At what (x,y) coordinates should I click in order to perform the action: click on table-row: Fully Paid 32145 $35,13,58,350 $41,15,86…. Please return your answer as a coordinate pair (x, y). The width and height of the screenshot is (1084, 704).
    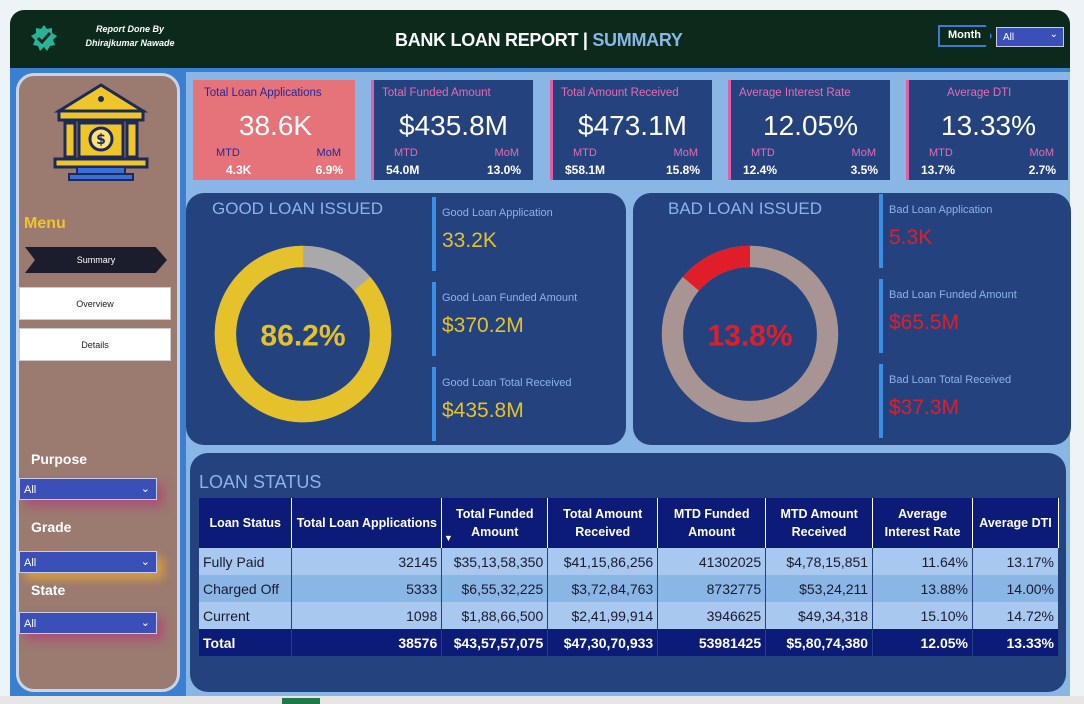
    Looking at the image, I should click on (629, 561).